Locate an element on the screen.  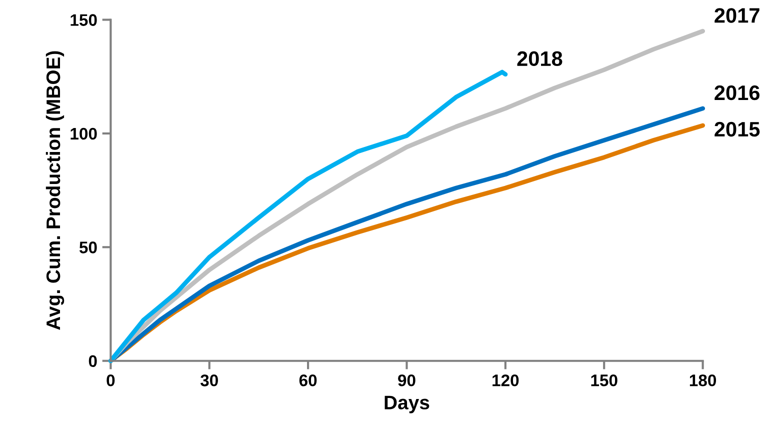
y-axis-title: Avg. Cum. Production (MBOE) is located at coordinates (55, 190).